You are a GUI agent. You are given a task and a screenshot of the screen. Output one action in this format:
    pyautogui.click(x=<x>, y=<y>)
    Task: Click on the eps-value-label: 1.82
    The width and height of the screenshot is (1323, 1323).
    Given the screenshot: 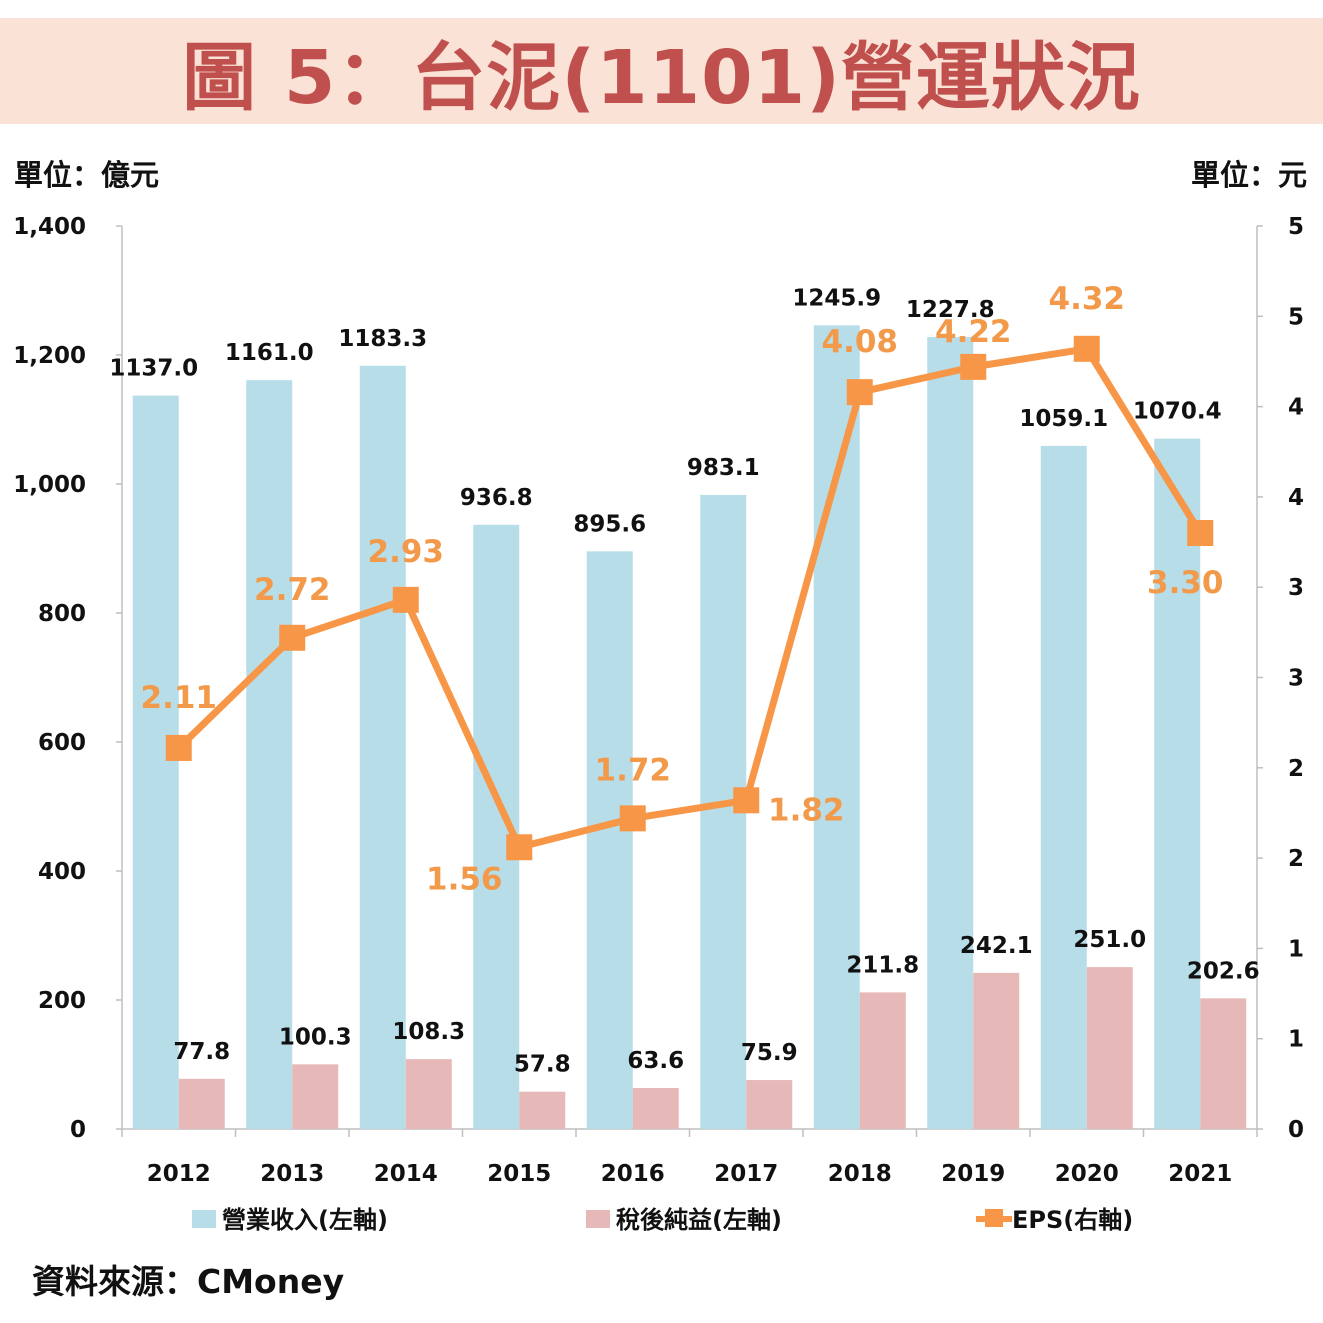 What is the action you would take?
    pyautogui.click(x=806, y=810)
    